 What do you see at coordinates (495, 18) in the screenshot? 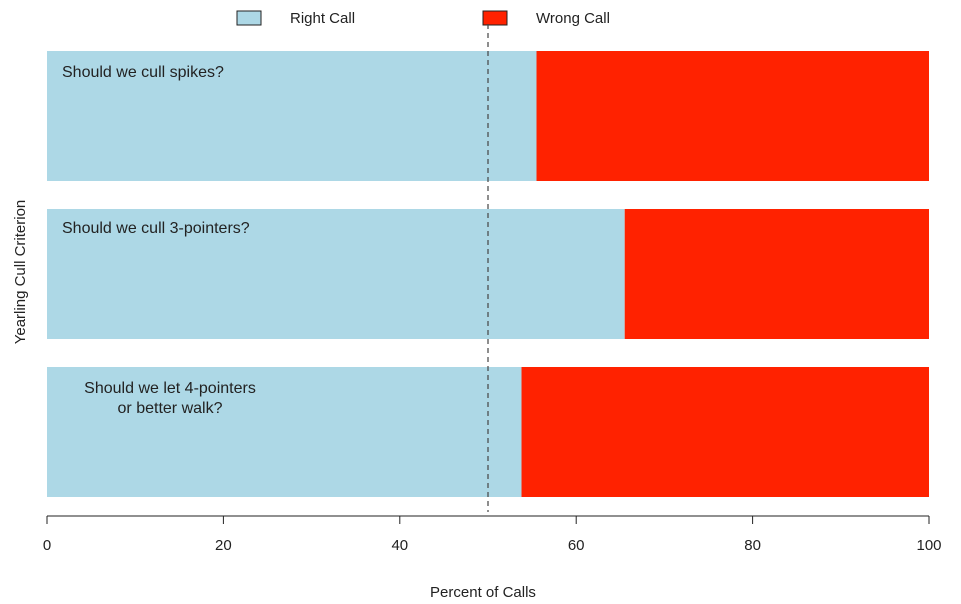
I see `legend-swatch-wrong-call` at bounding box center [495, 18].